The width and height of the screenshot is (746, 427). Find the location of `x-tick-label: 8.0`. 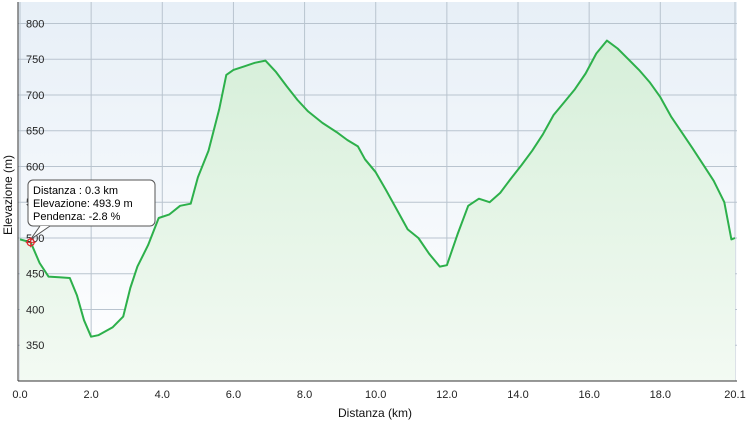

x-tick-label: 8.0 is located at coordinates (304, 395).